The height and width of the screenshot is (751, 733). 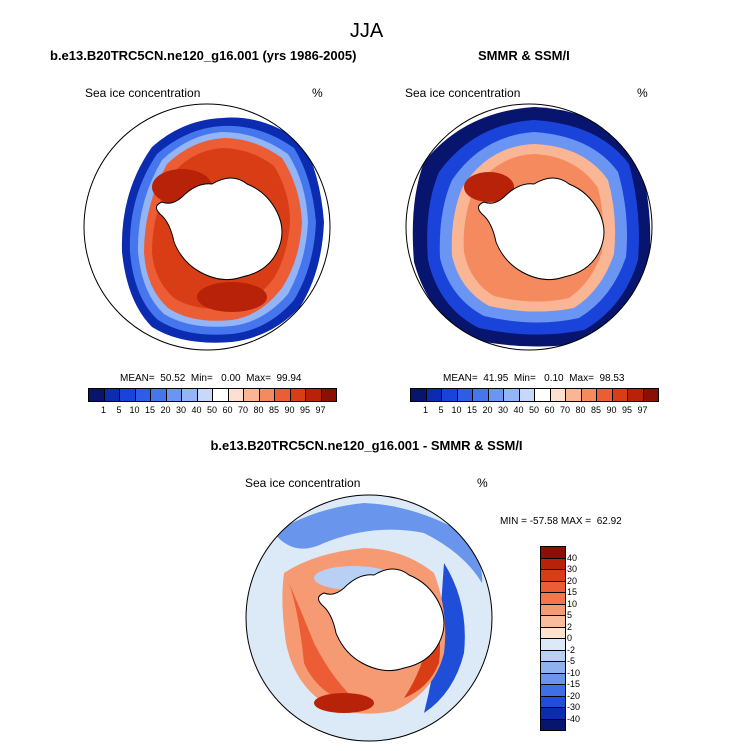 What do you see at coordinates (463, 93) in the screenshot?
I see `panel-2-variable-label: Sea ice concentration` at bounding box center [463, 93].